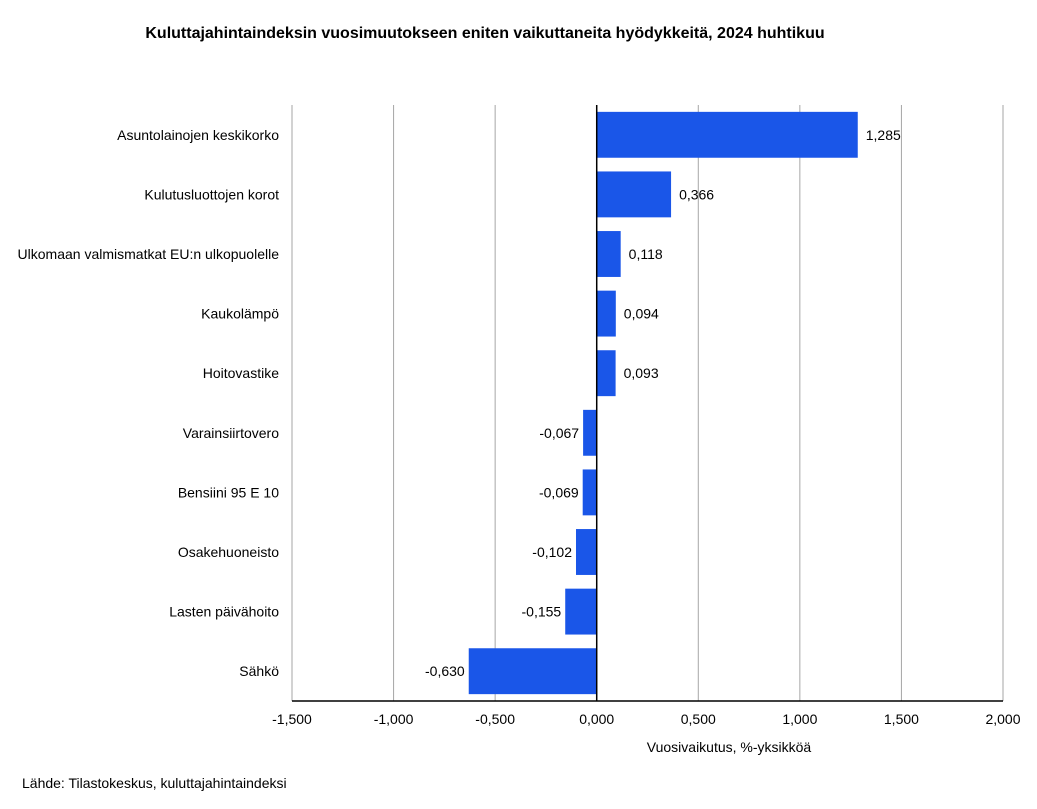 The width and height of the screenshot is (1037, 809). Describe the element at coordinates (228, 492) in the screenshot. I see `category-label: Bensiini 95 E 10` at that location.